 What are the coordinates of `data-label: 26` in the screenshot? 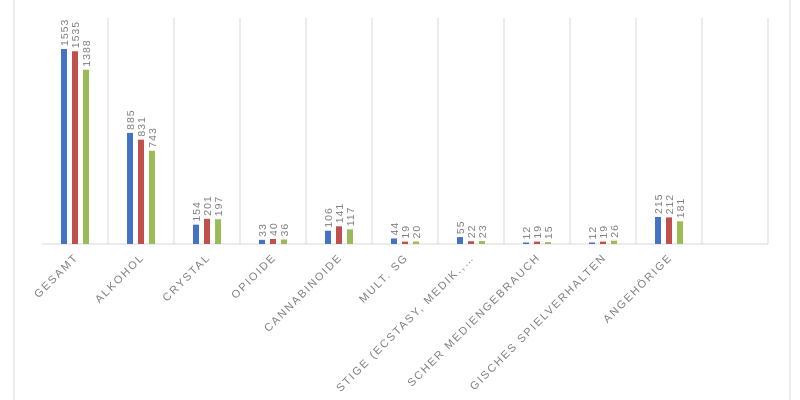 It's located at (615, 231).